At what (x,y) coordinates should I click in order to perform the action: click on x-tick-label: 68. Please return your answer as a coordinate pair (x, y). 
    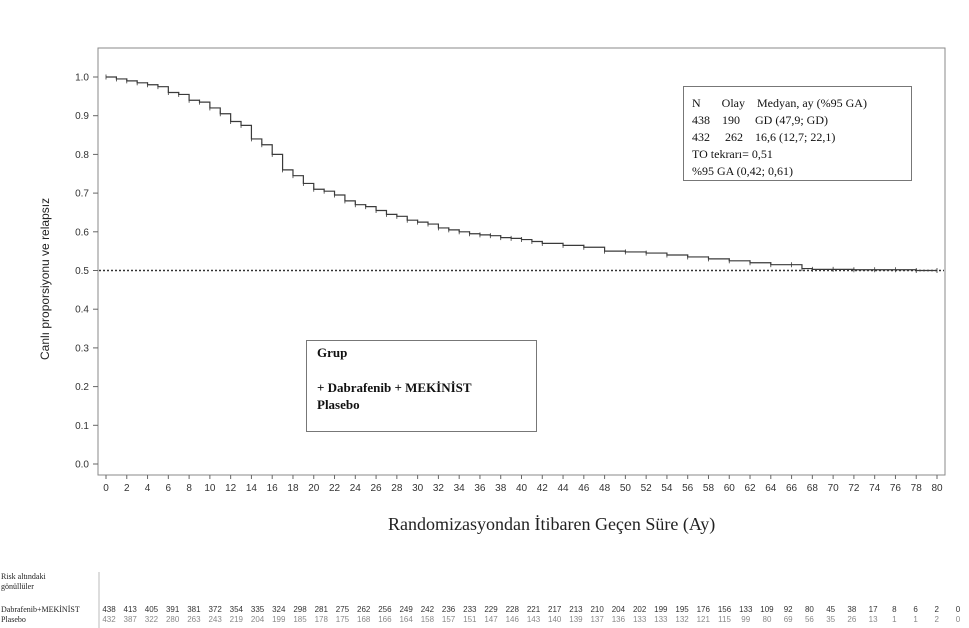
    Looking at the image, I should click on (813, 488).